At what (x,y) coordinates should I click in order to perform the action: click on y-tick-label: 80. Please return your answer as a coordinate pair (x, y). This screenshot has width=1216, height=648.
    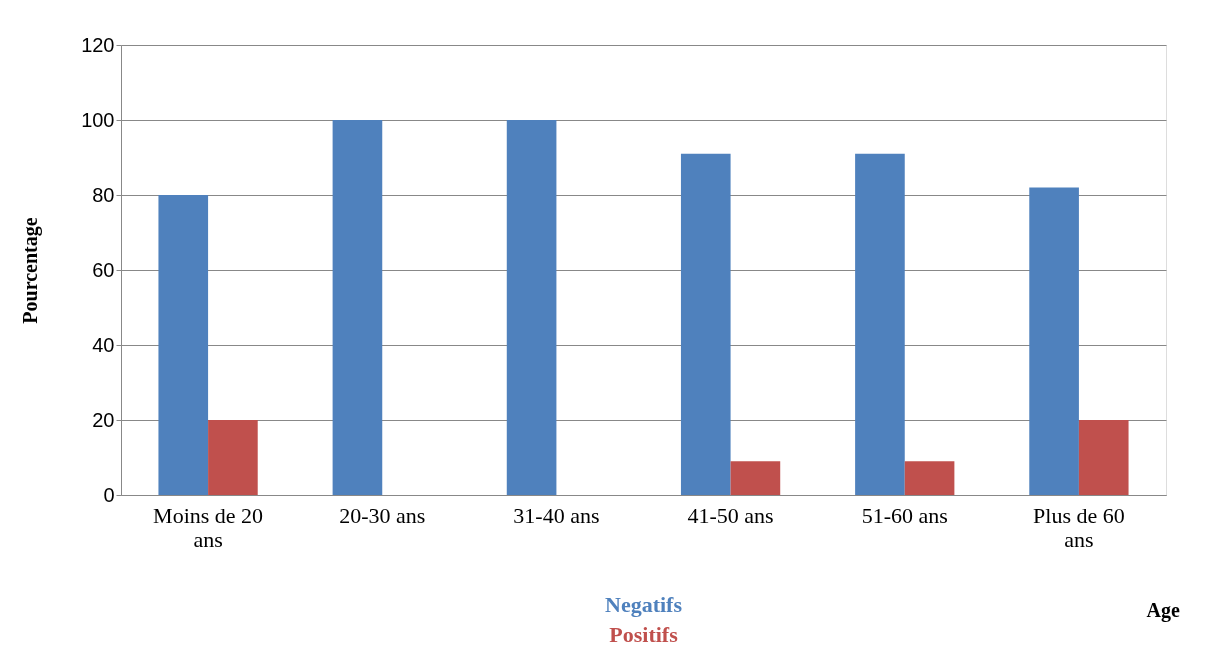
    Looking at the image, I should click on (103, 194).